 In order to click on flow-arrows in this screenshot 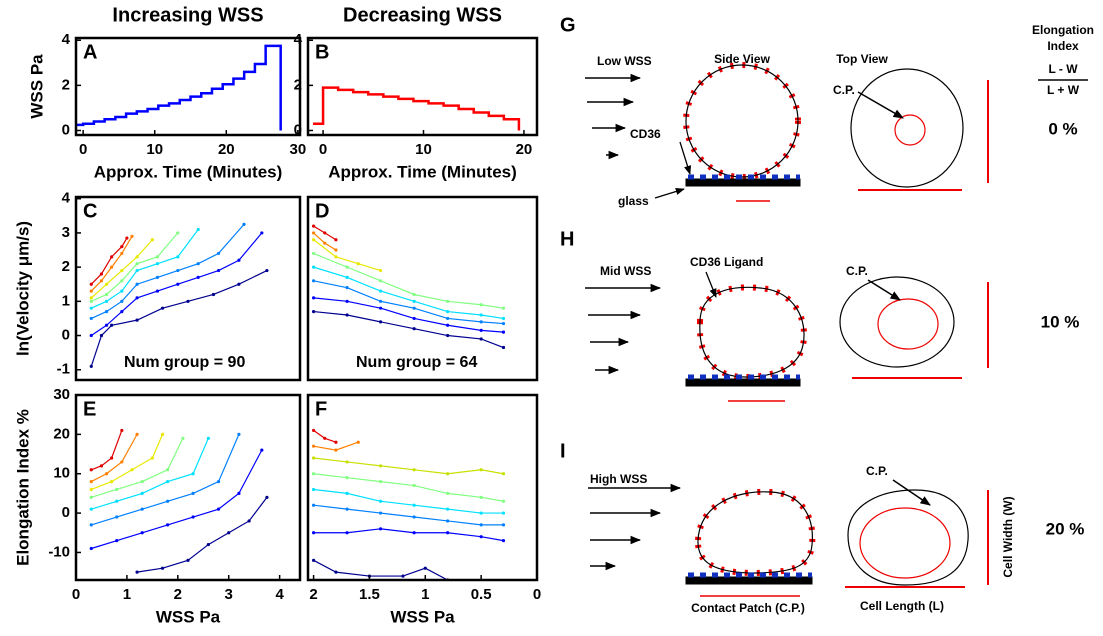, I will do `click(623, 329)`.